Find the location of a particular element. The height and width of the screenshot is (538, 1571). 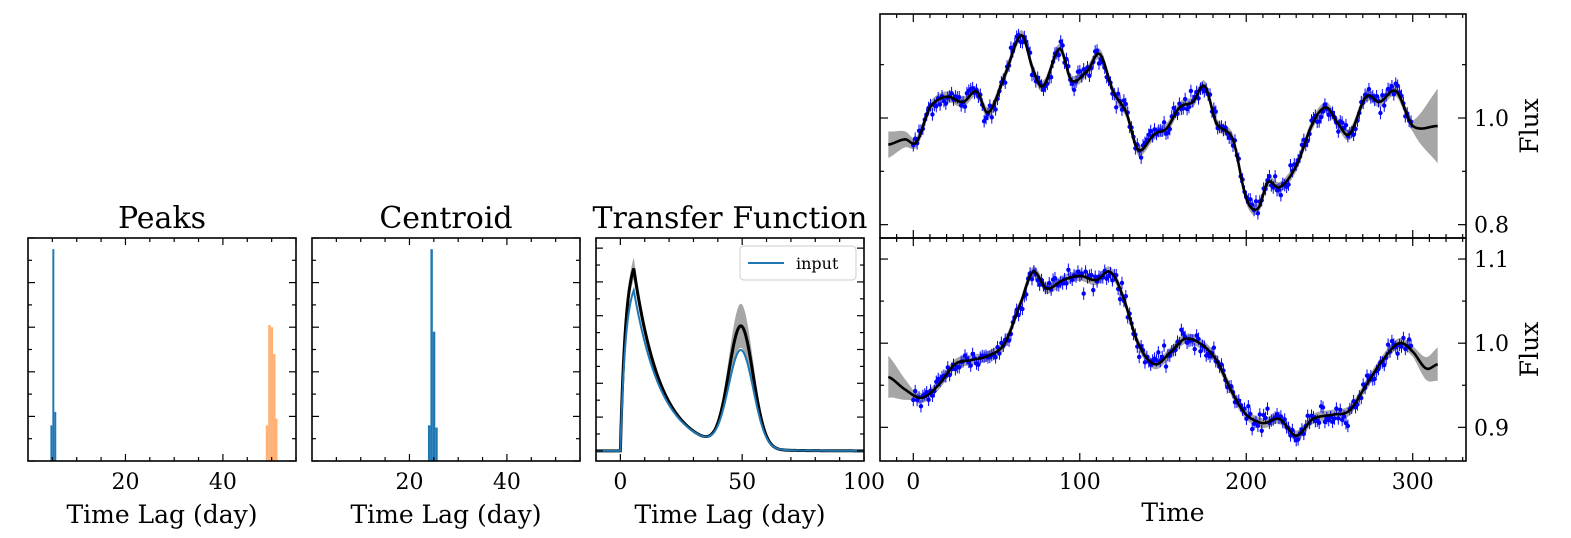

x-tick-label: 100 is located at coordinates (1080, 482).